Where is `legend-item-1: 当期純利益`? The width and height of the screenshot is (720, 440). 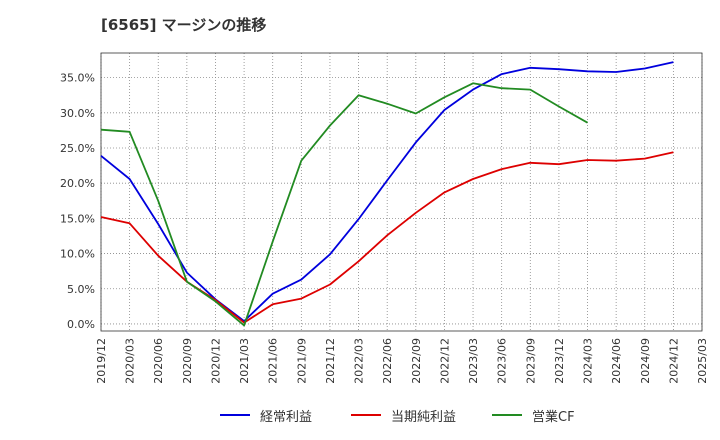 legend-item-1: 当期純利益 is located at coordinates (403, 415).